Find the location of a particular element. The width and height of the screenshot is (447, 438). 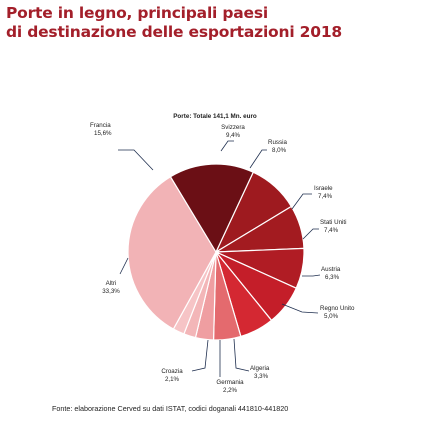

chart-total-label: Porte: Totale 141,1 Mn. euro is located at coordinates (215, 116).